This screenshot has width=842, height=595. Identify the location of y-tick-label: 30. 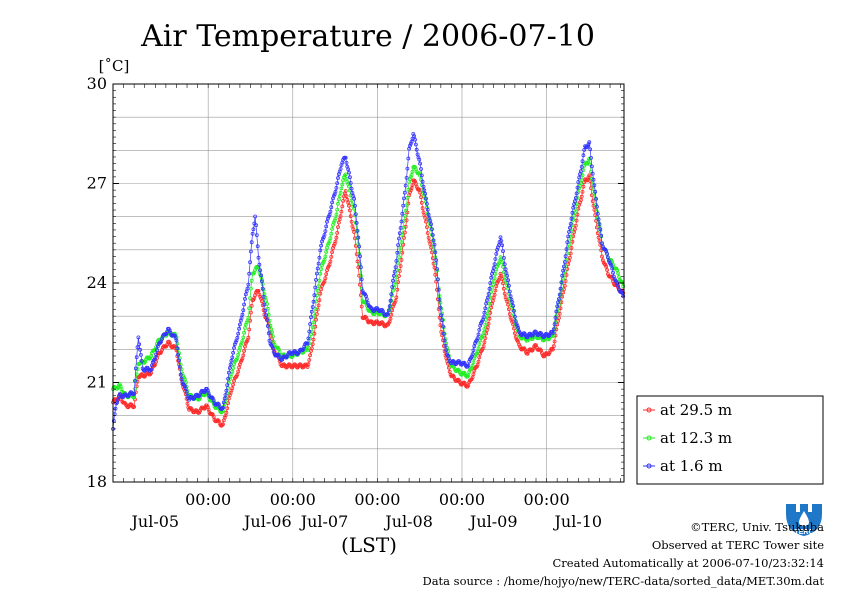
(97, 83).